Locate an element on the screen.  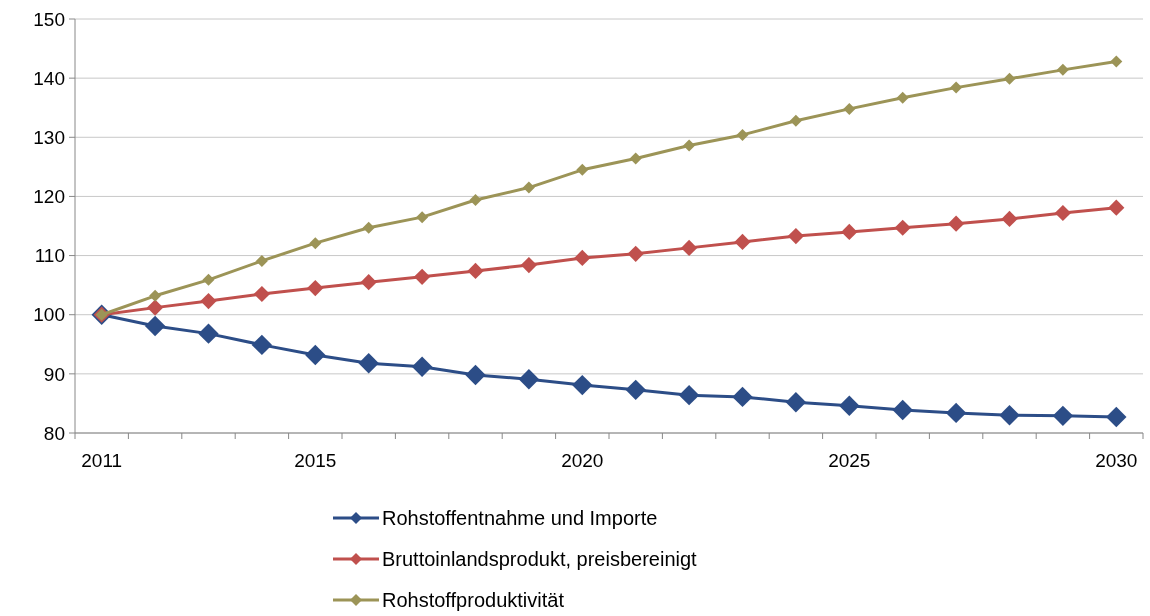
x-tick-label: 2025 is located at coordinates (849, 460).